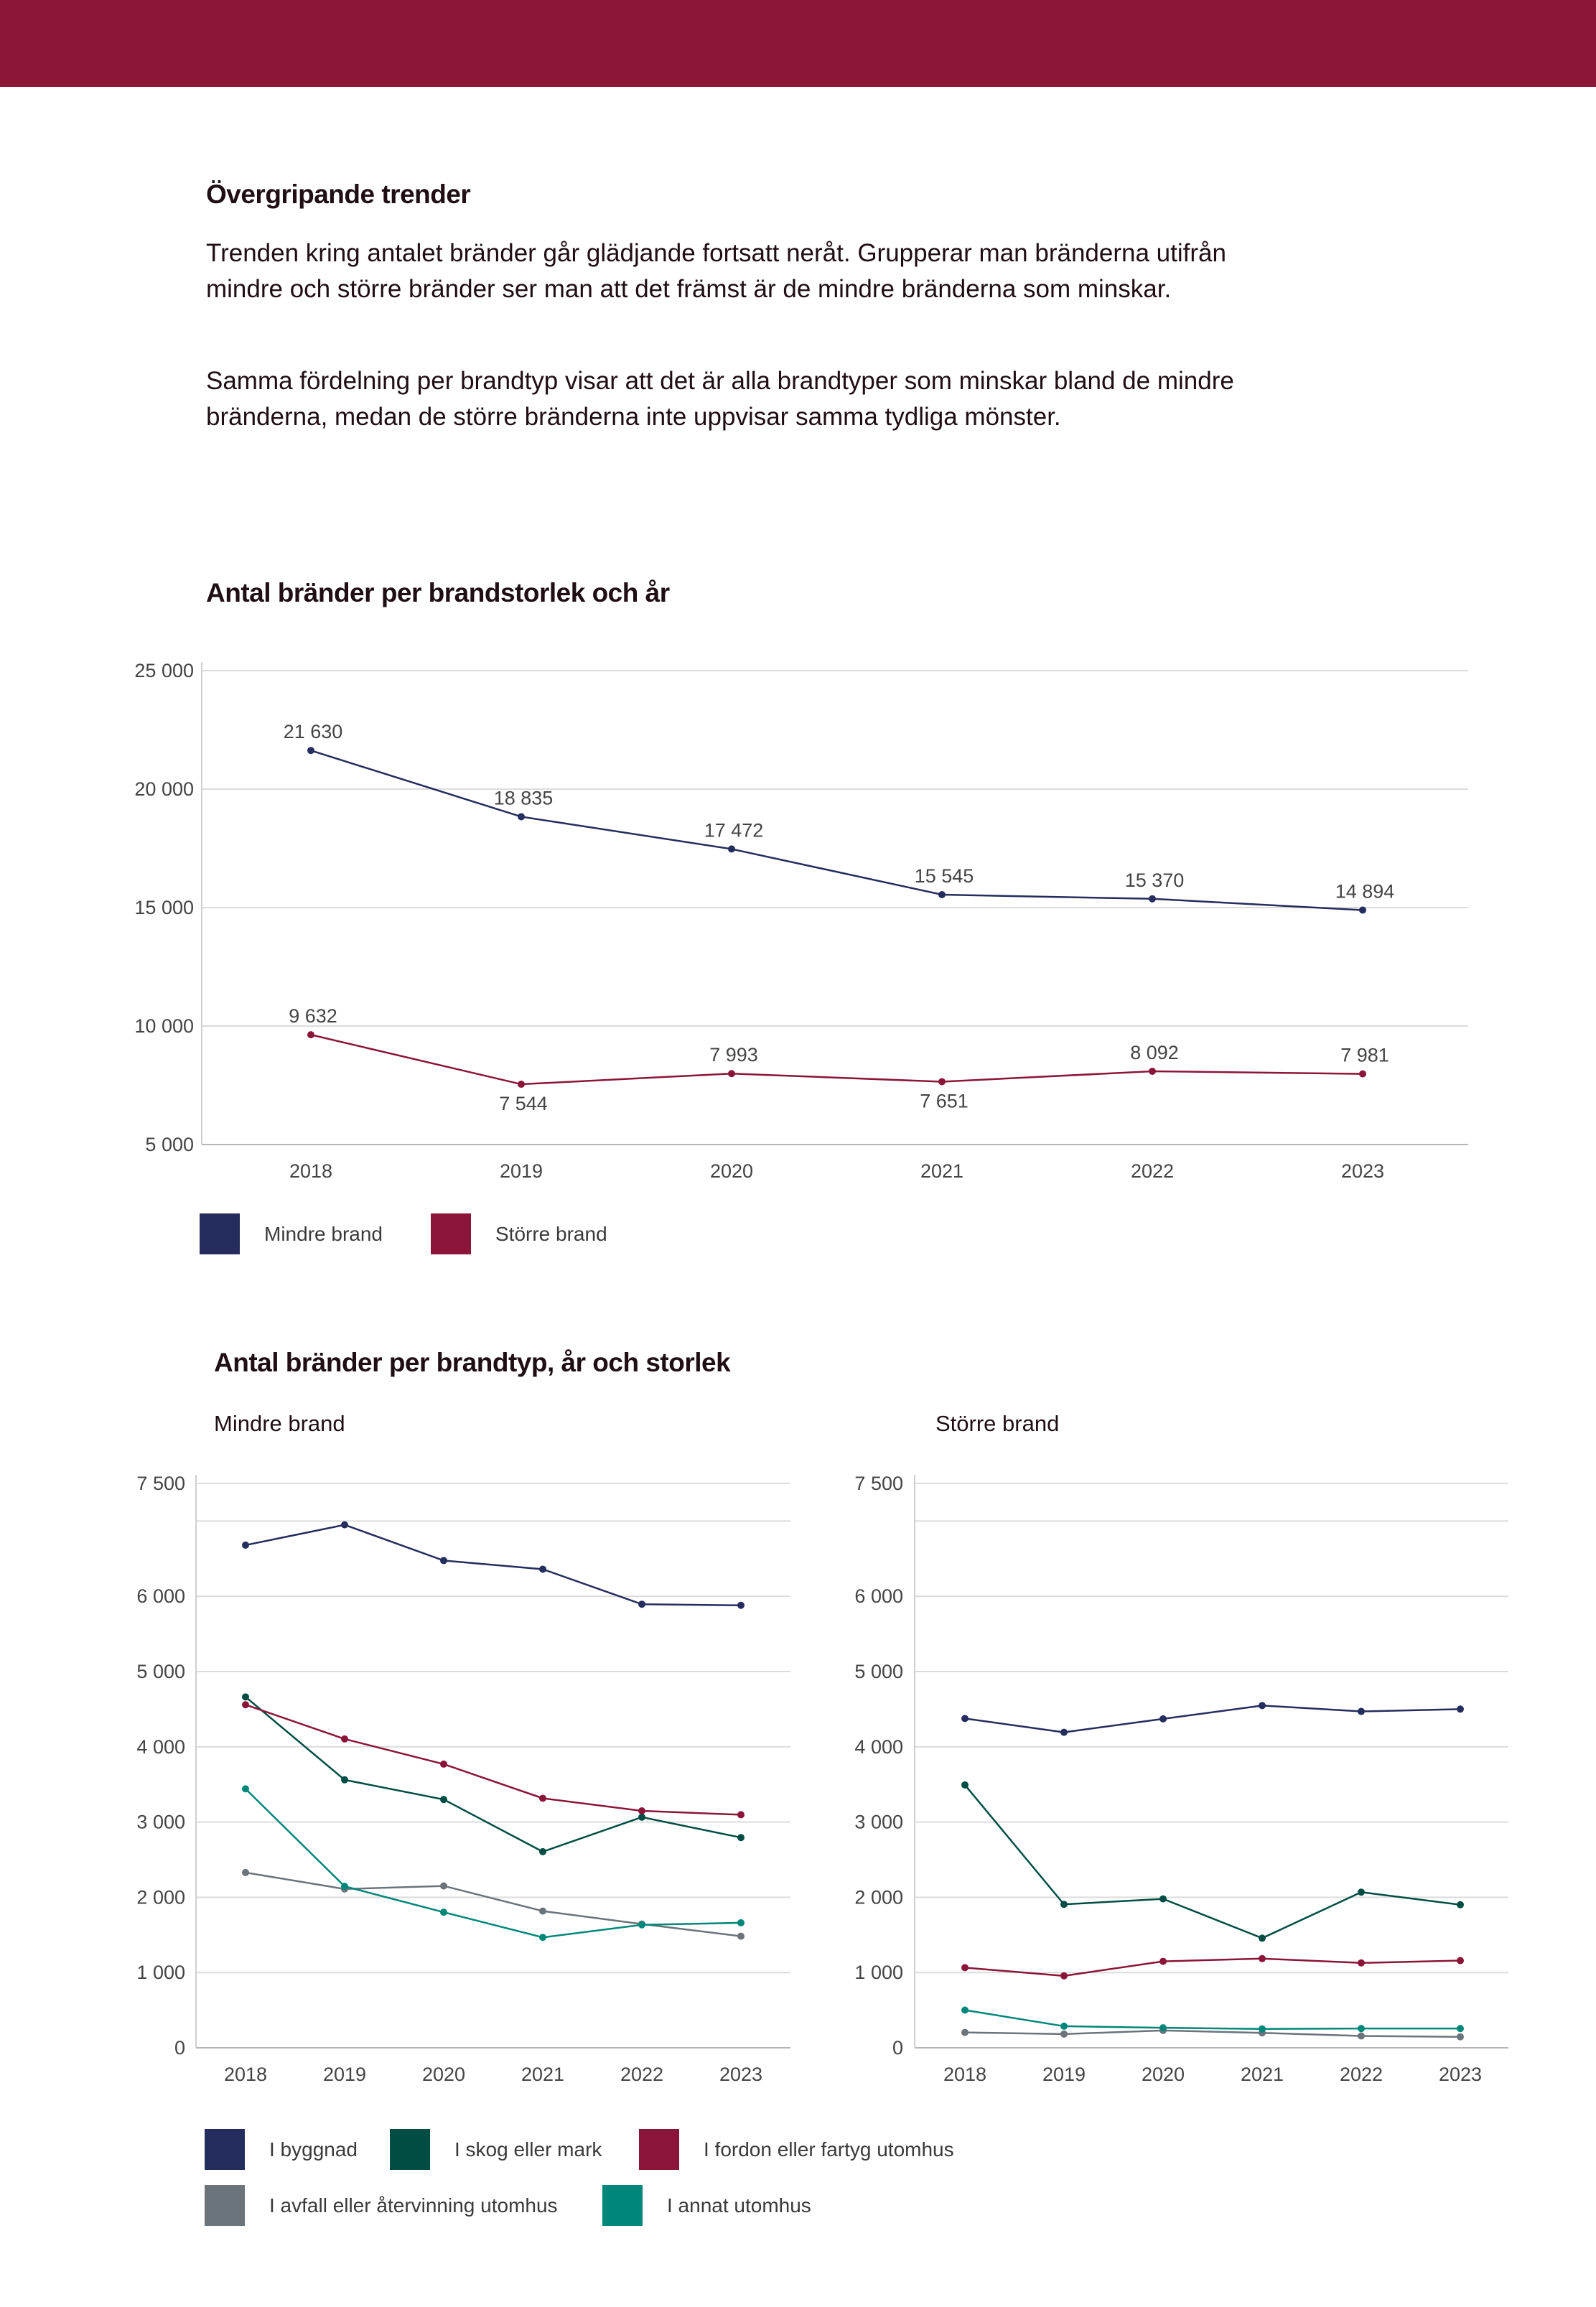 Image resolution: width=1596 pixels, height=2307 pixels. Describe the element at coordinates (941, 1171) in the screenshot. I see `x-tick-label: 2021` at that location.